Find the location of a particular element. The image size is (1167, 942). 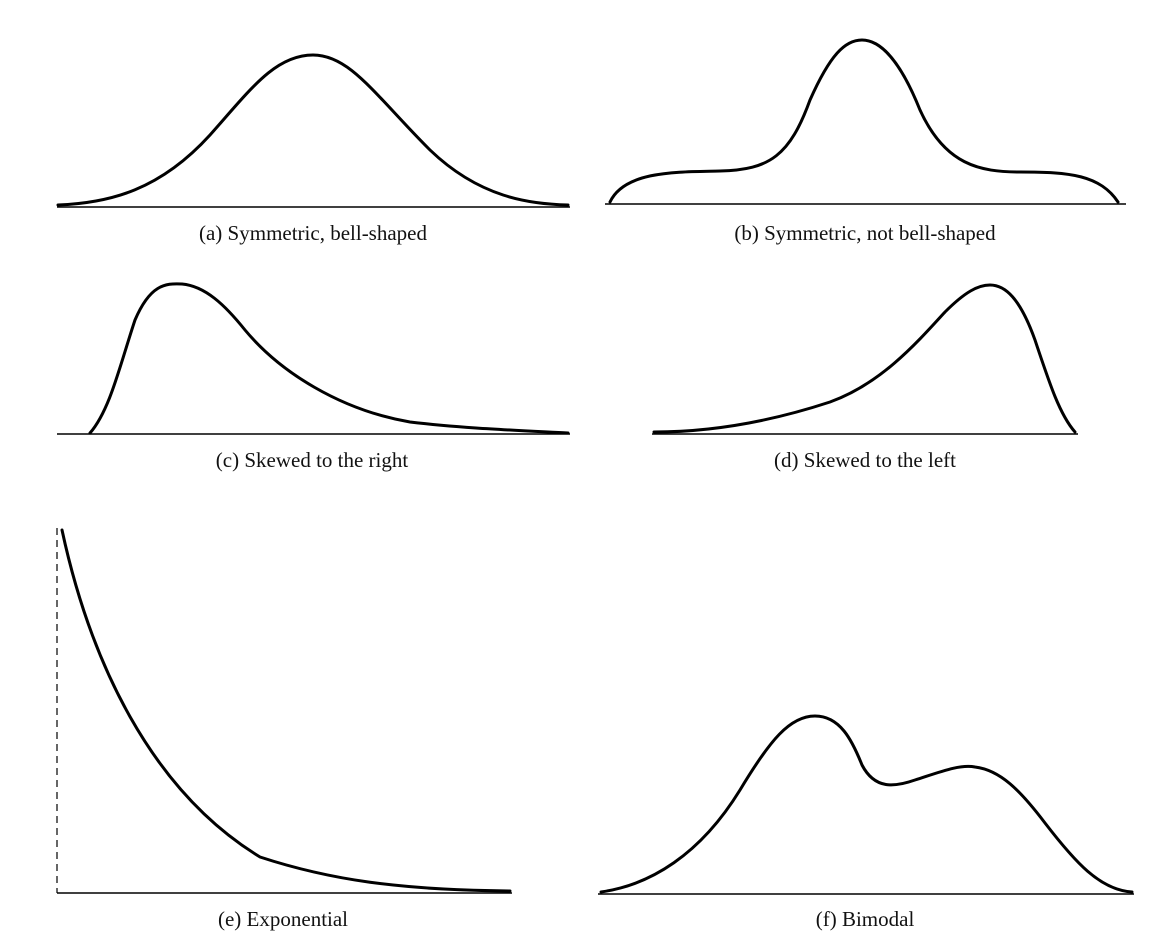

panel-d-skewed-left is located at coordinates (865, 359).